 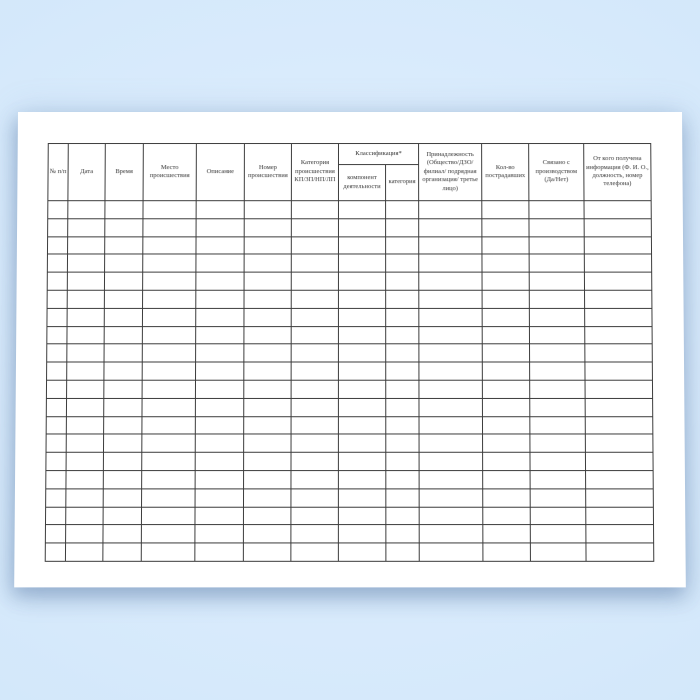 What do you see at coordinates (362, 182) in the screenshot?
I see `col-header-activity-component: компонент деятельности` at bounding box center [362, 182].